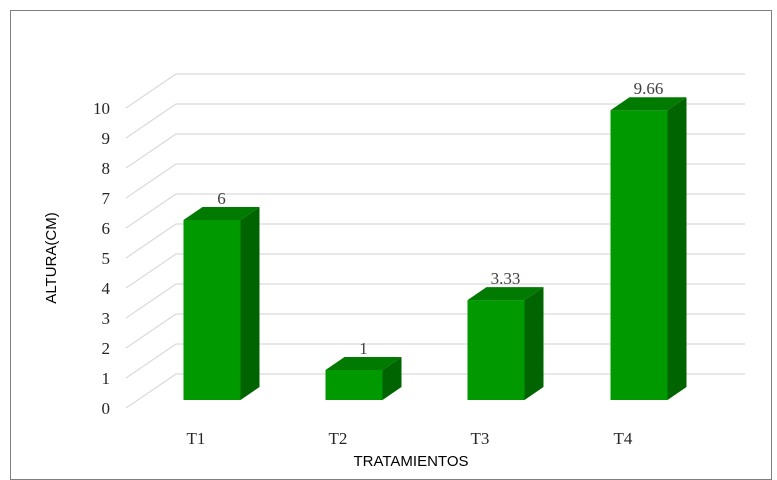 The width and height of the screenshot is (777, 480). Describe the element at coordinates (410, 438) in the screenshot. I see `x-tick-labels: T1 T2 T3 T4` at that location.